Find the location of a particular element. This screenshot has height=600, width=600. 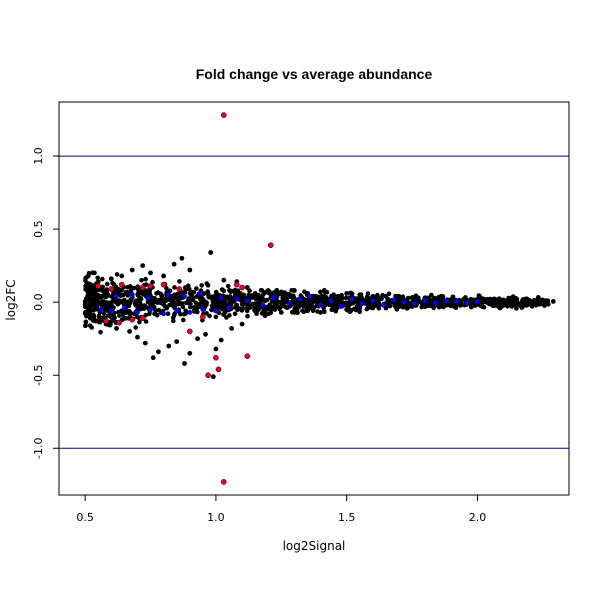

y-tick-label-4: 1.0 is located at coordinates (38, 156).